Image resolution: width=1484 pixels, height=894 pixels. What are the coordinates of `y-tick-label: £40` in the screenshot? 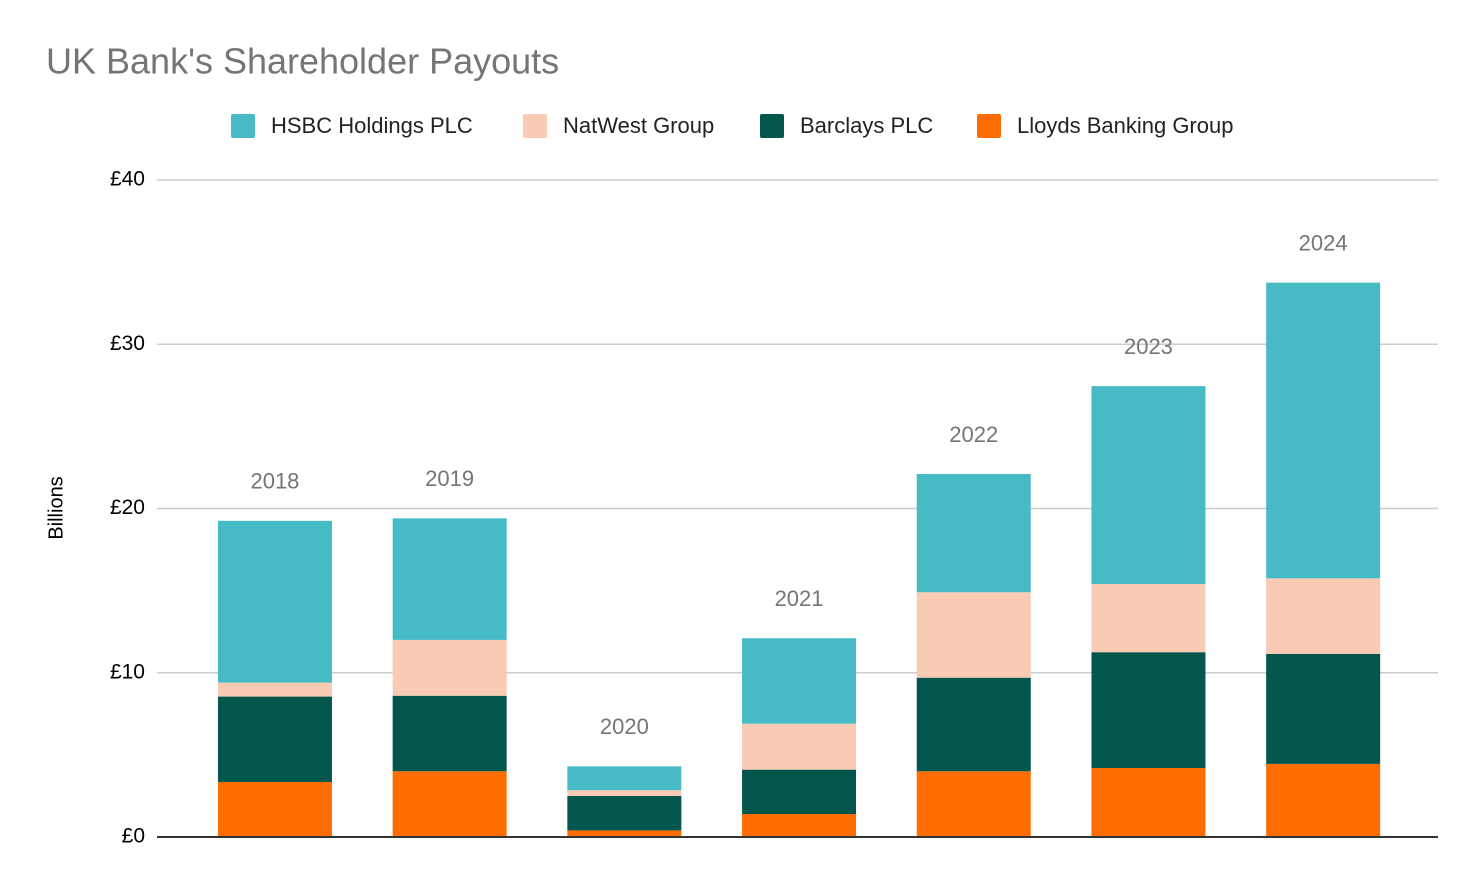 It's located at (127, 179).